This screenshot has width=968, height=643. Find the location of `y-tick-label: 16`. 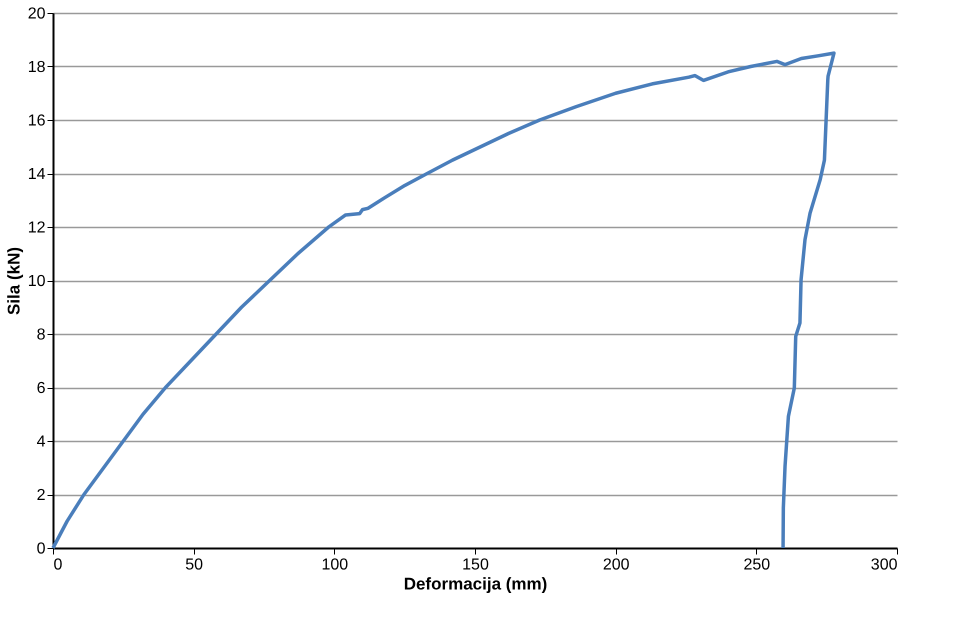

y-tick-label: 16 is located at coordinates (37, 121).